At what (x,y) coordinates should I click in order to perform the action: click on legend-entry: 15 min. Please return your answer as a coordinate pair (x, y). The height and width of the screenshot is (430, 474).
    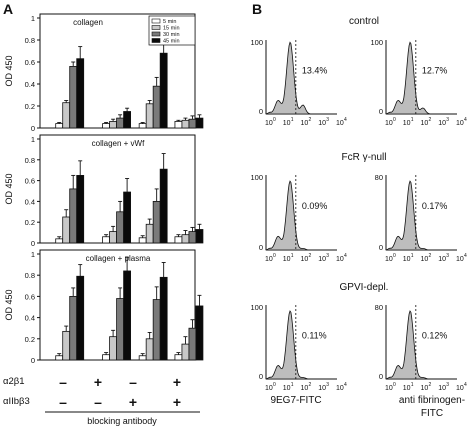
    Looking at the image, I should click on (171, 29).